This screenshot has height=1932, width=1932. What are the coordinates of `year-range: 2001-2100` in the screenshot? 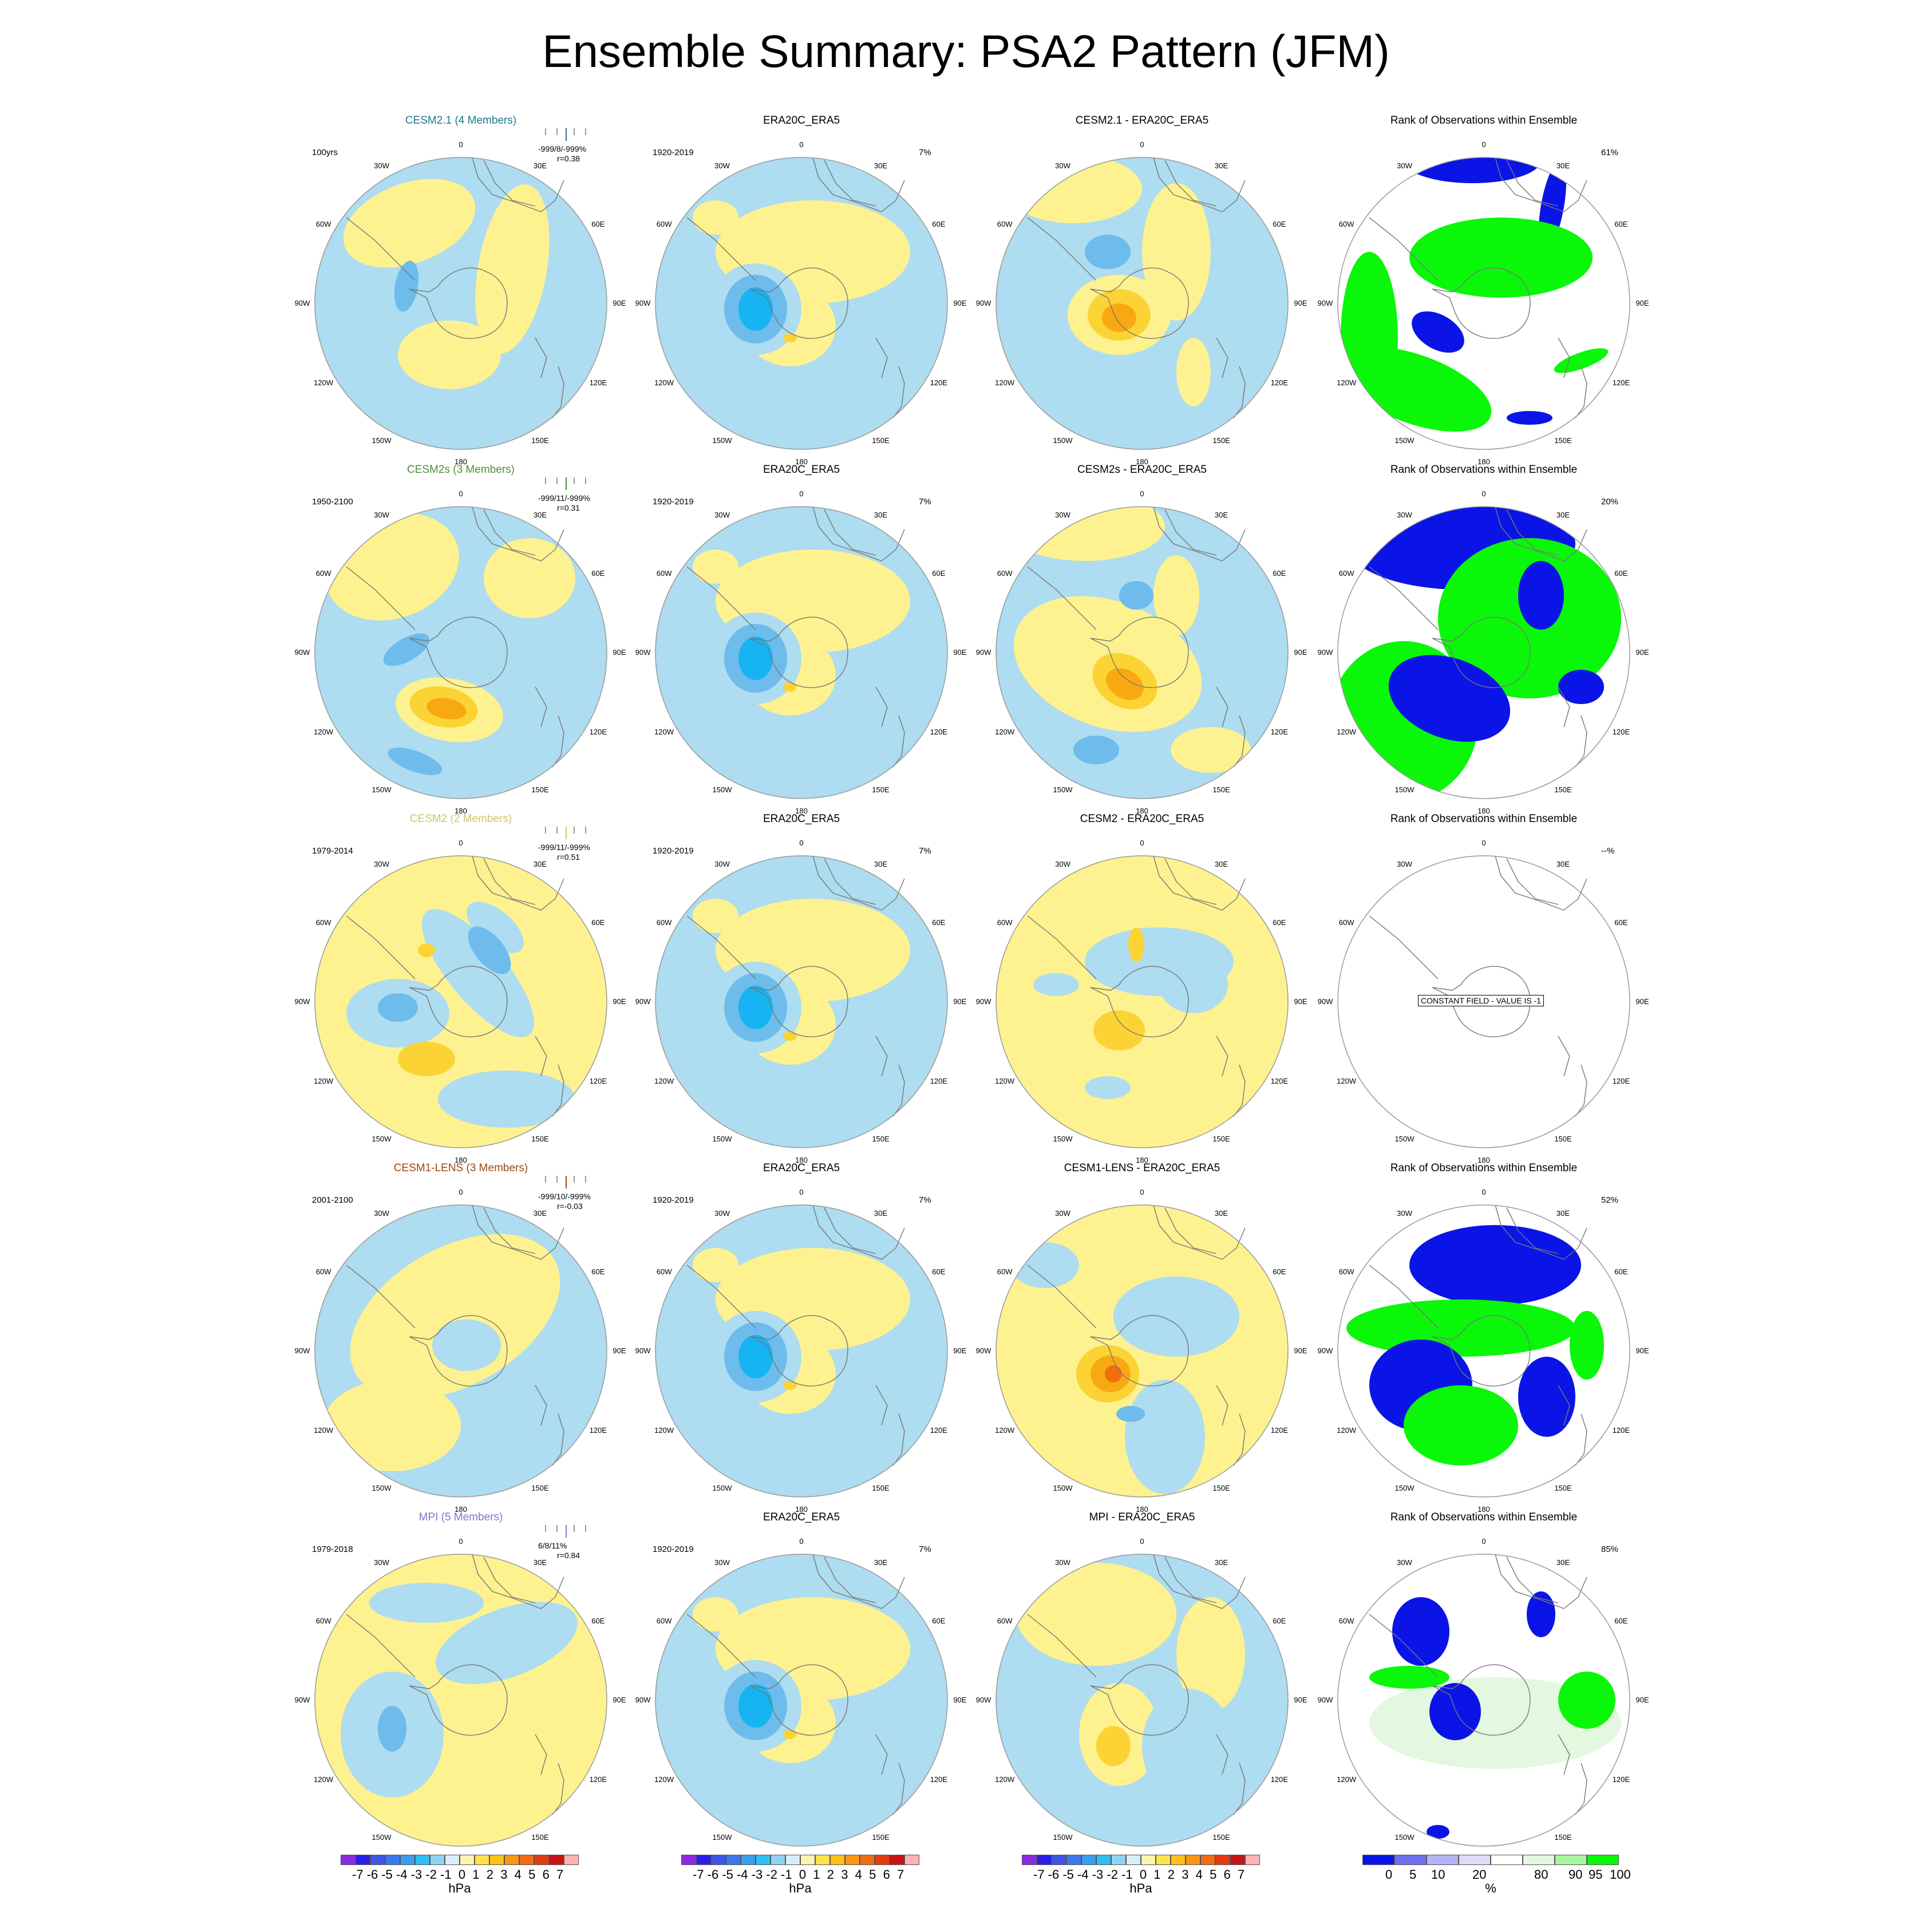 It's located at (332, 1200).